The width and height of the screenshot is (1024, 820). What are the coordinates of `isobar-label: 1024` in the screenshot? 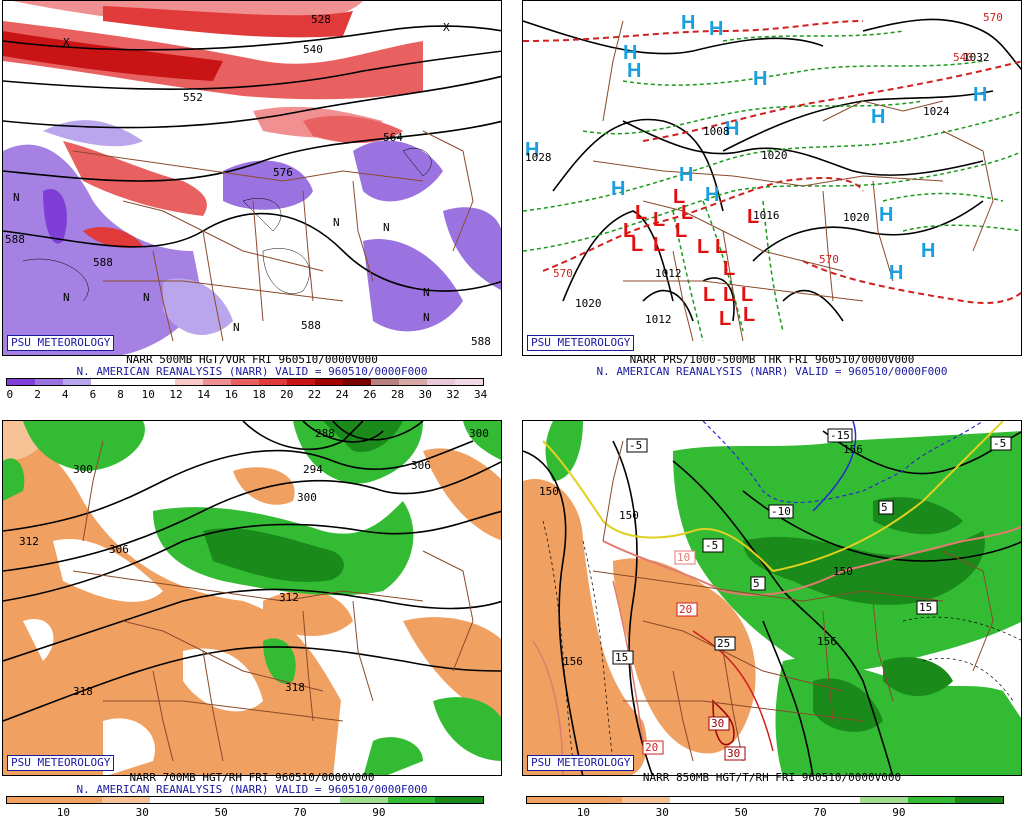 It's located at (936, 111).